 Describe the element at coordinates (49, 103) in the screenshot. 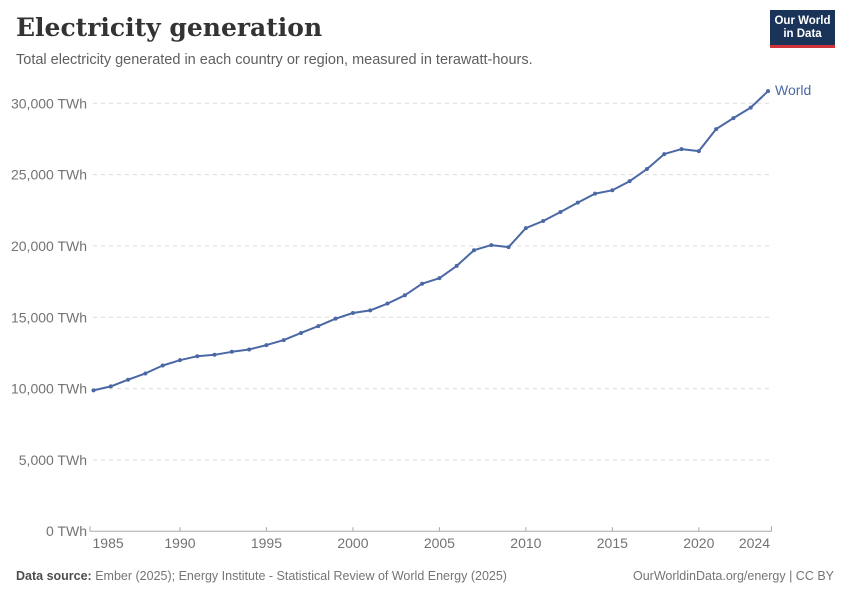

I see `y-axis-tick-label: 30,000 TWh` at that location.